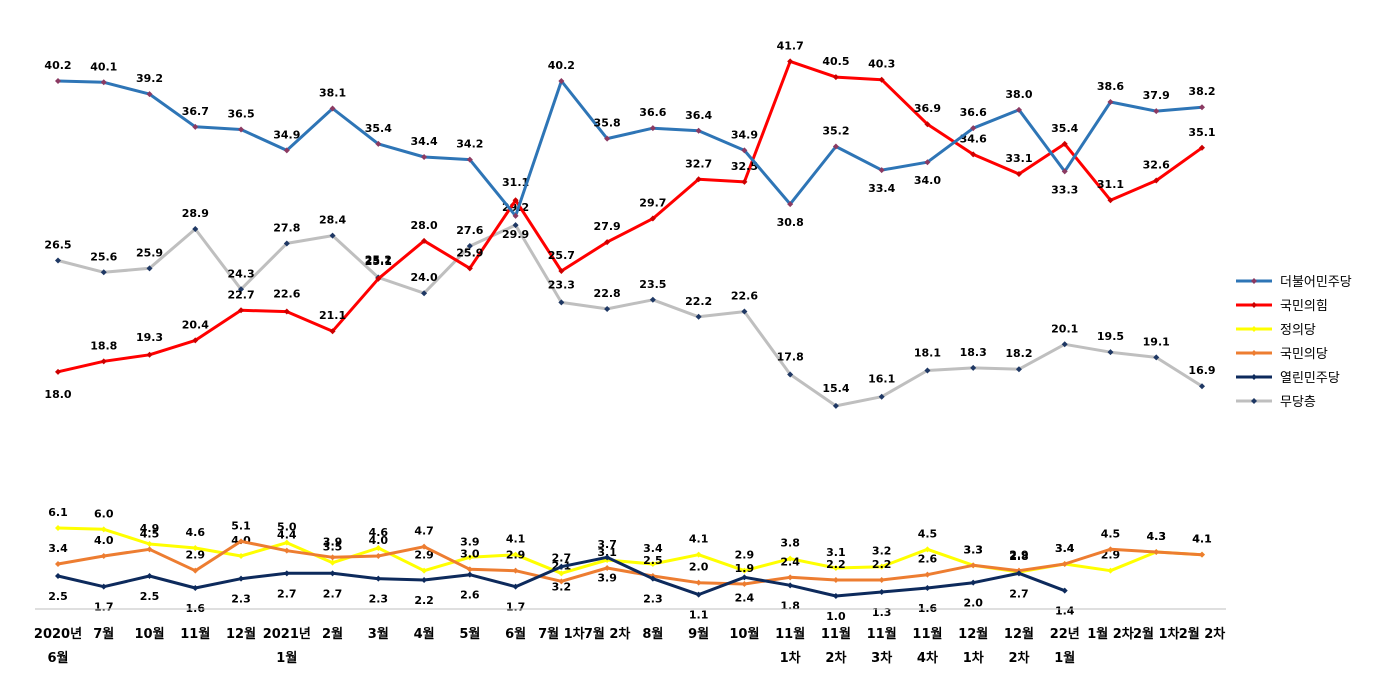  I want to click on data-label-eab5adebafbcec9d98ed9e98-16: 41.7, so click(790, 45).